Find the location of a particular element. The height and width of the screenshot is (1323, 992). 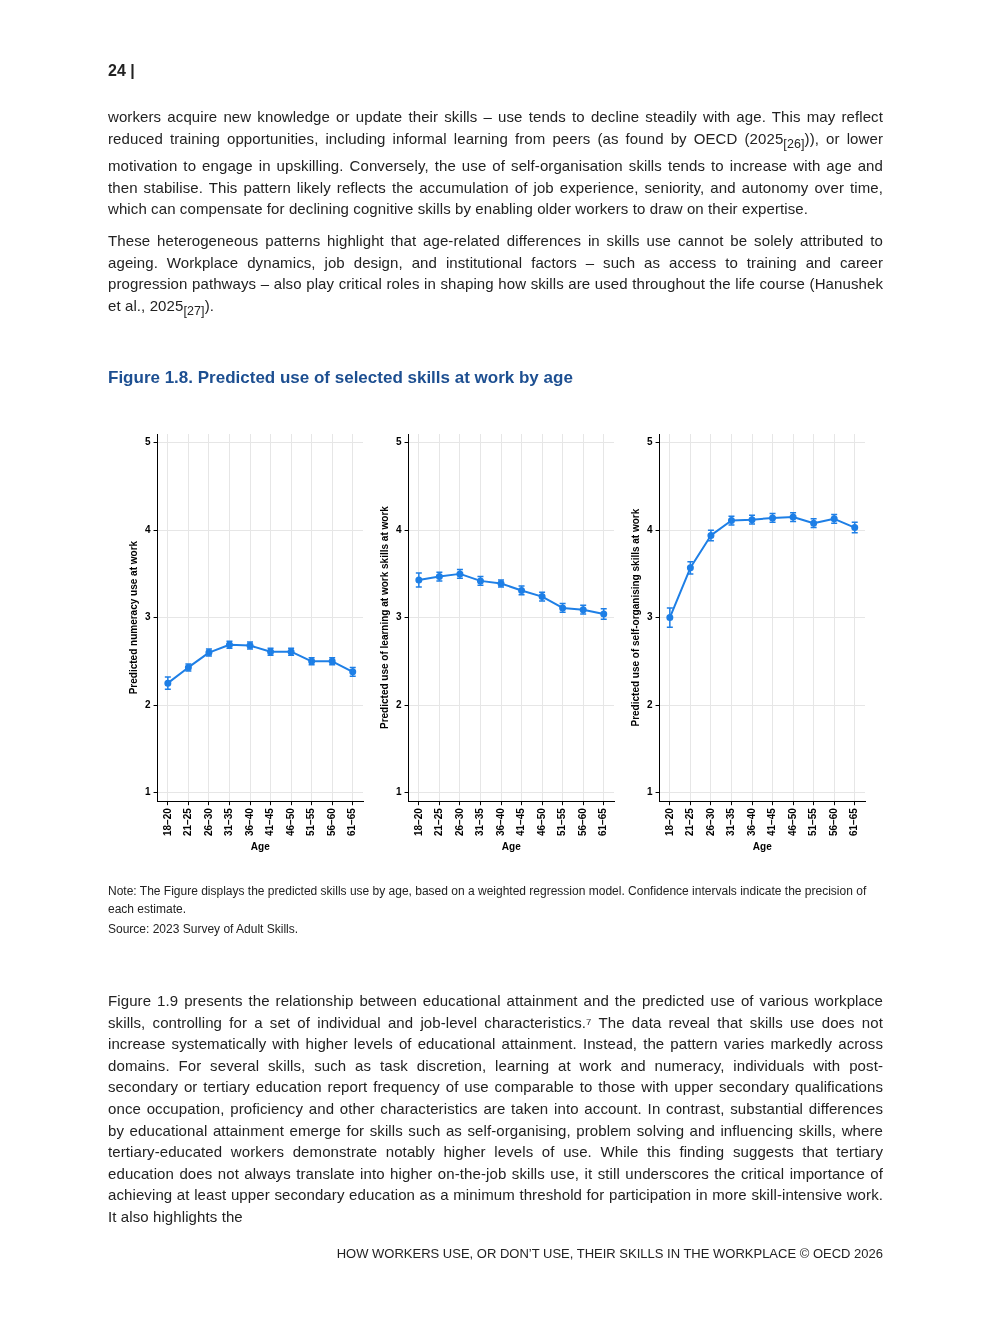

source-note: Source: 2023 Survey of Adult Skills. is located at coordinates (204, 929).